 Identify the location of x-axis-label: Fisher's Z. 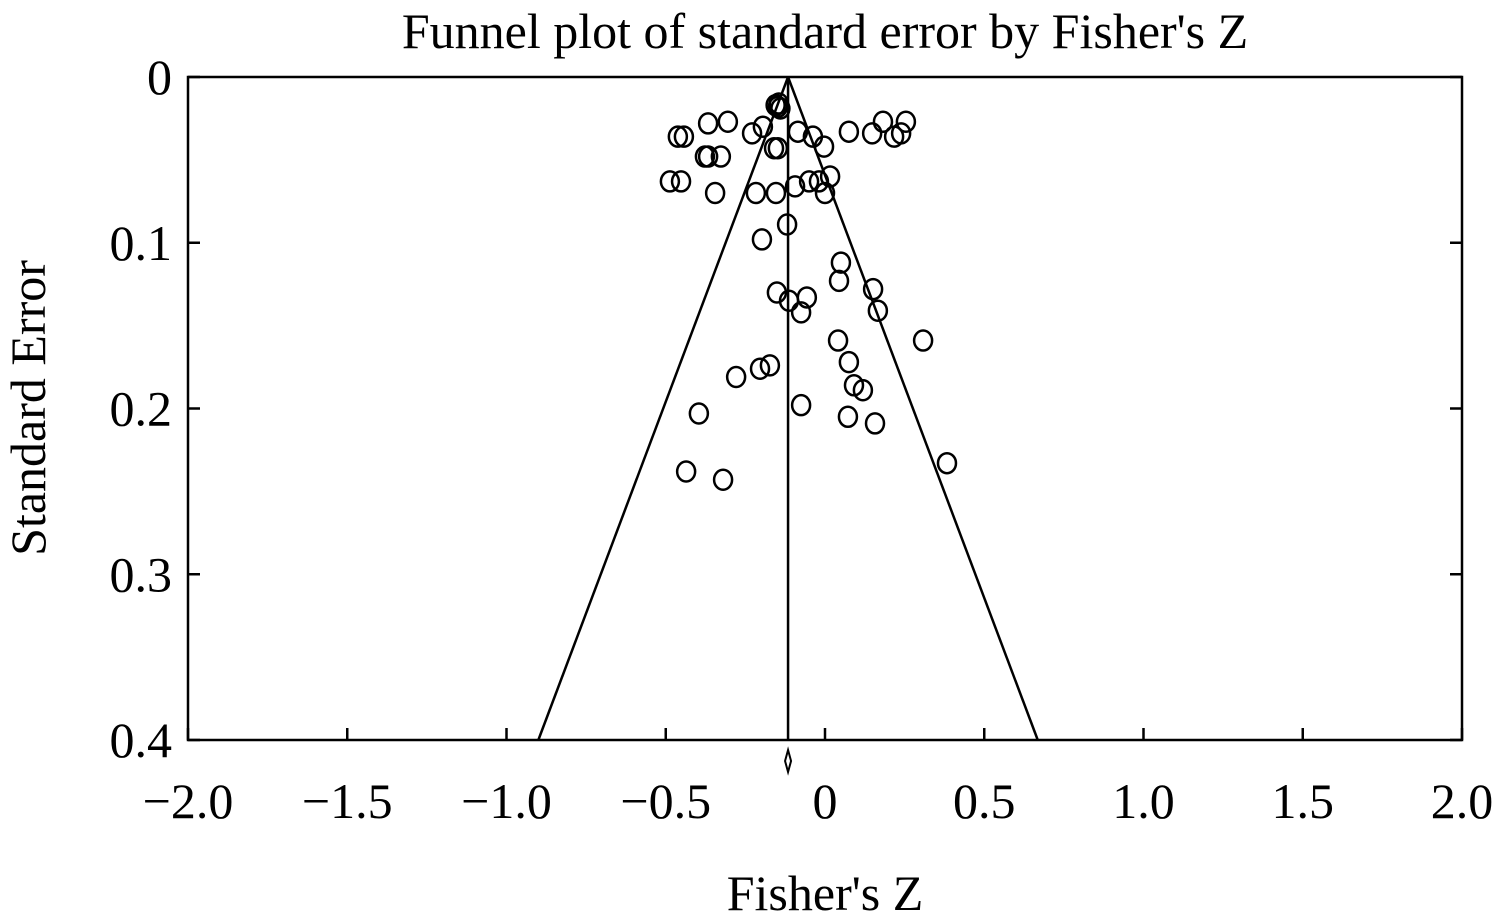
(825, 890).